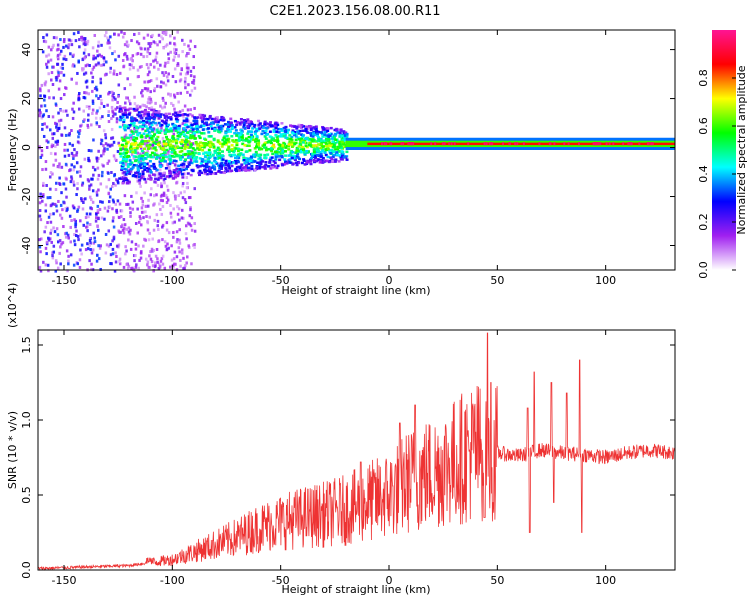 The width and height of the screenshot is (750, 600). What do you see at coordinates (12, 150) in the screenshot?
I see `spectrogram-y-axis-label: Frequency (Hz)` at bounding box center [12, 150].